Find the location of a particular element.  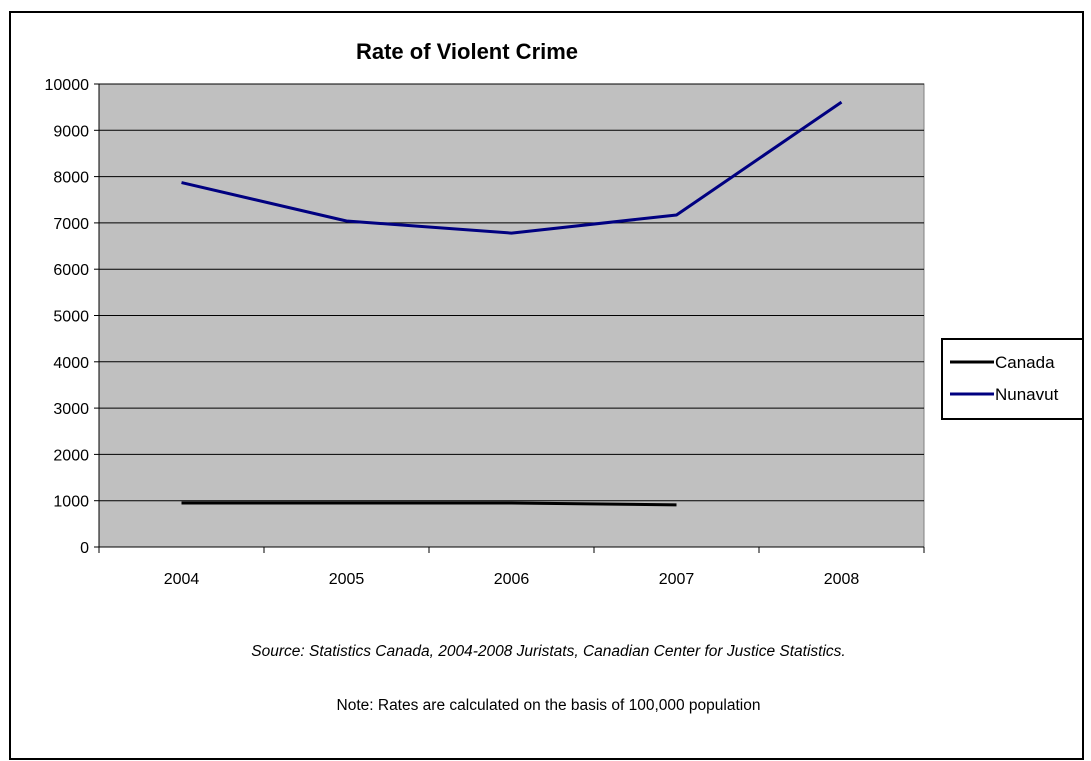

y-tick-label: 9000 is located at coordinates (71, 131).